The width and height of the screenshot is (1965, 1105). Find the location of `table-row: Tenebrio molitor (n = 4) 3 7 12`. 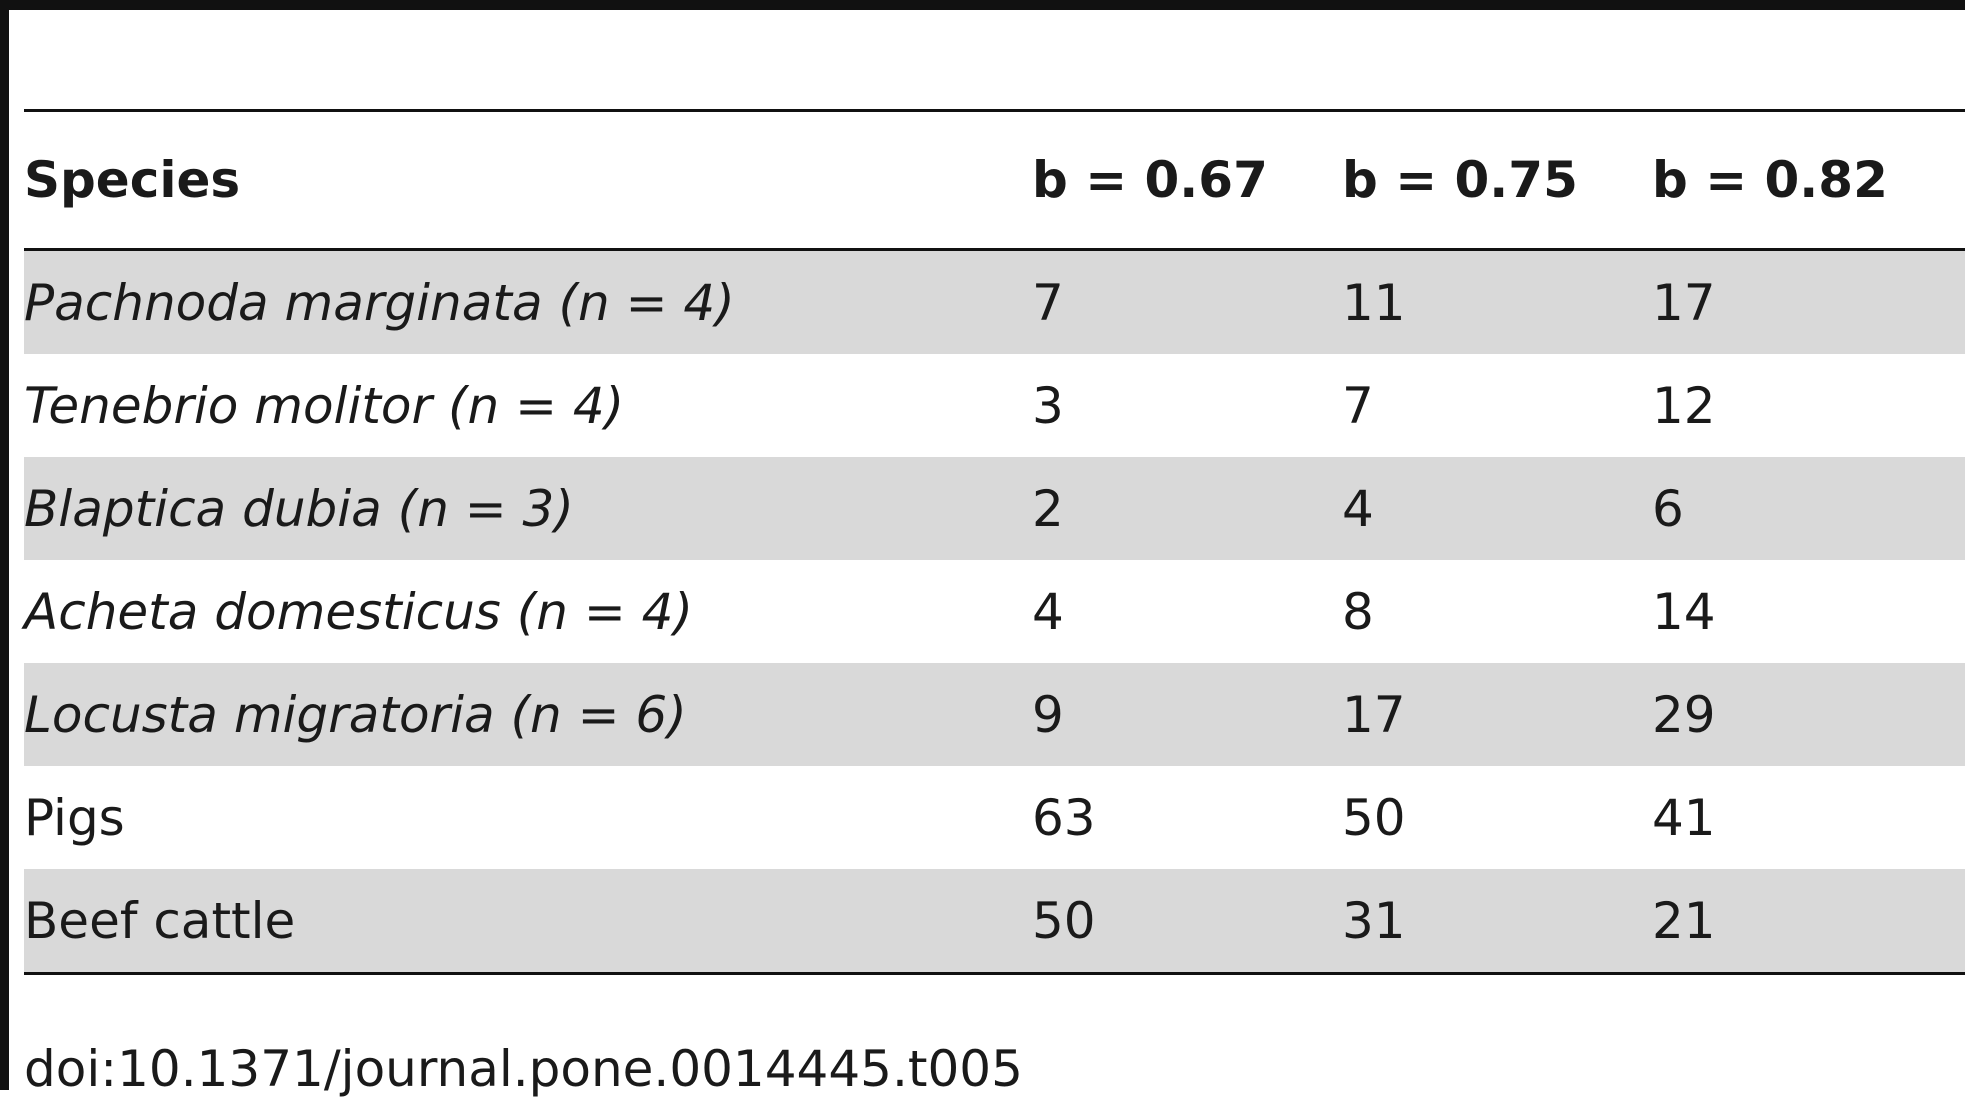

table-row: Tenebrio molitor (n = 4) 3 7 12 is located at coordinates (994, 405).